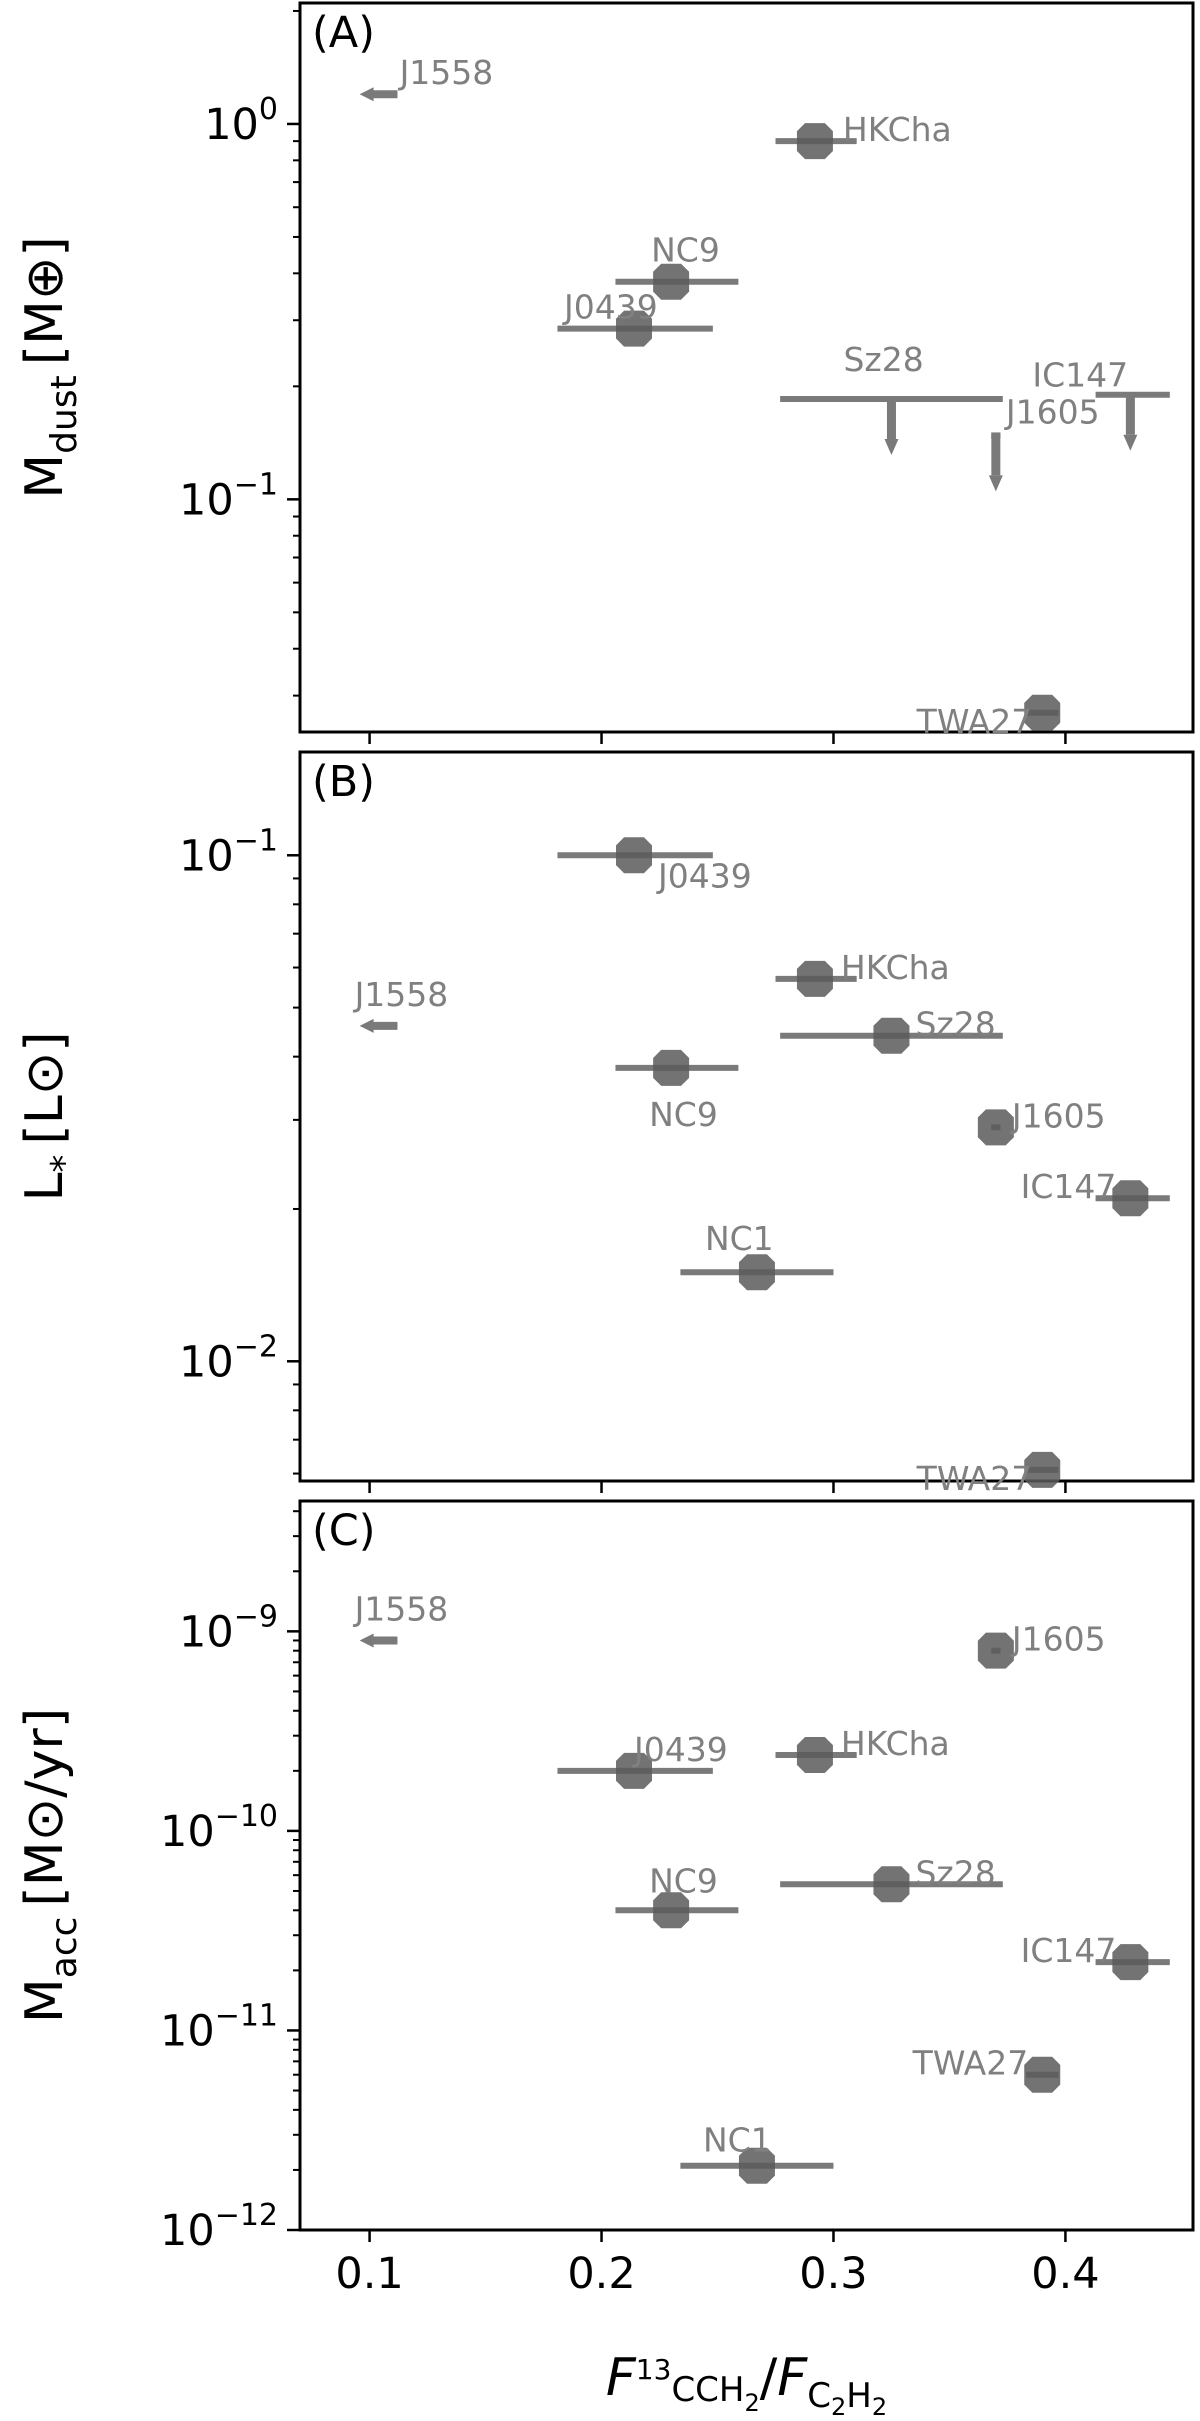 The width and height of the screenshot is (1200, 2421). I want to click on panel-letter: (A), so click(343, 33).